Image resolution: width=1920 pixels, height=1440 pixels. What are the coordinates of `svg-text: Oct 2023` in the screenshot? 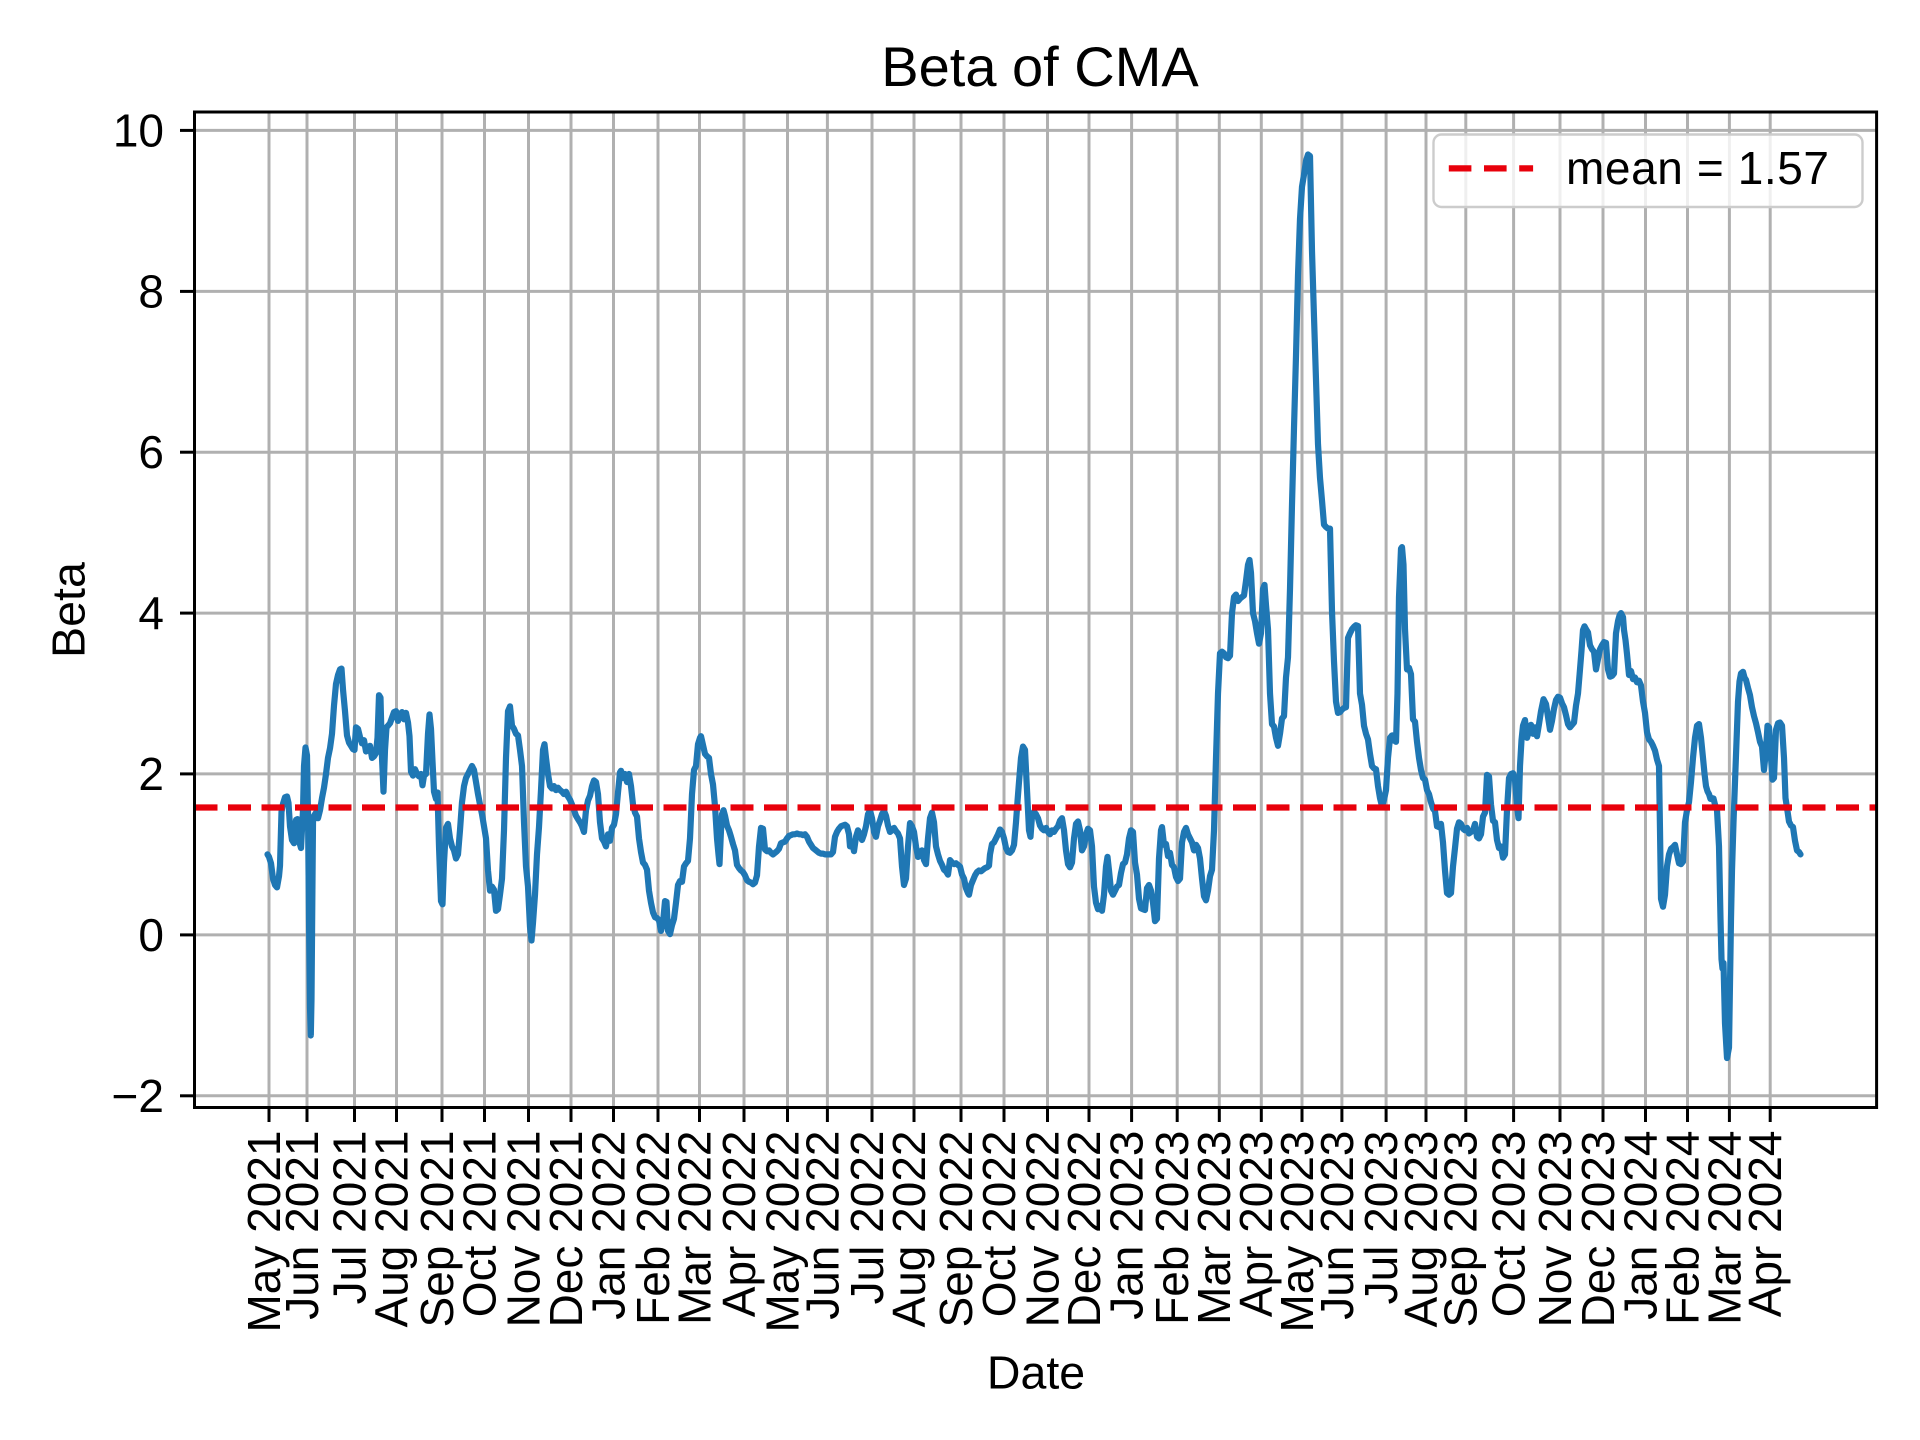 It's located at (1509, 1224).